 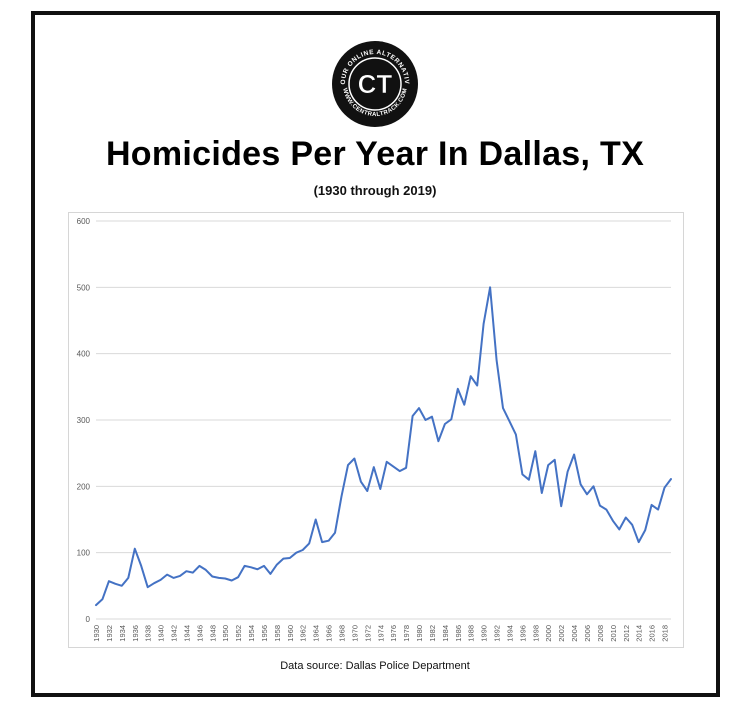 I want to click on x-tick-label-2000: 2000, so click(x=548, y=633).